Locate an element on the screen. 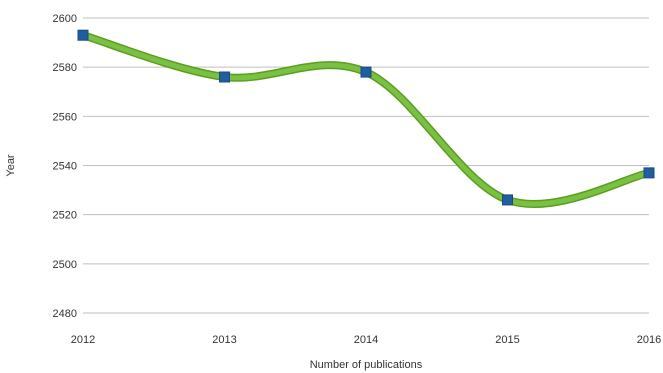 This screenshot has height=373, width=663. y-tick-label: 2520 is located at coordinates (65, 216).